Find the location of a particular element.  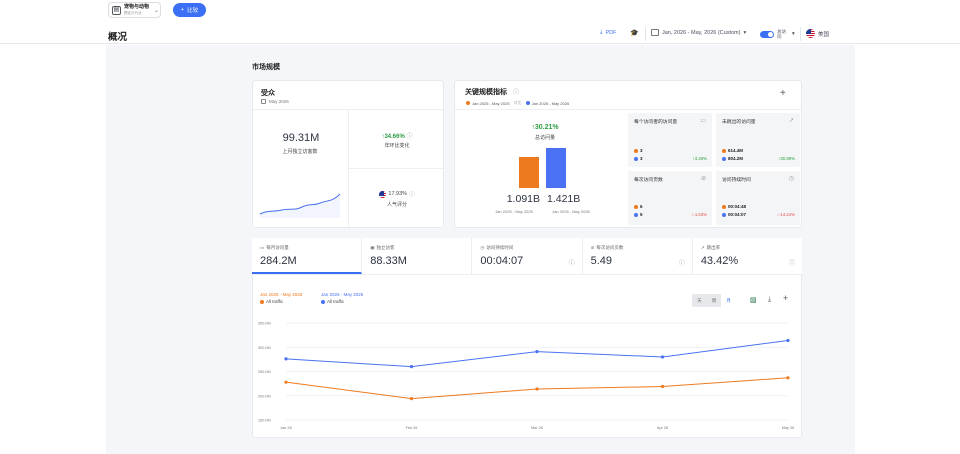

tab-label: ⊘ 每次访问页数 is located at coordinates (607, 248).